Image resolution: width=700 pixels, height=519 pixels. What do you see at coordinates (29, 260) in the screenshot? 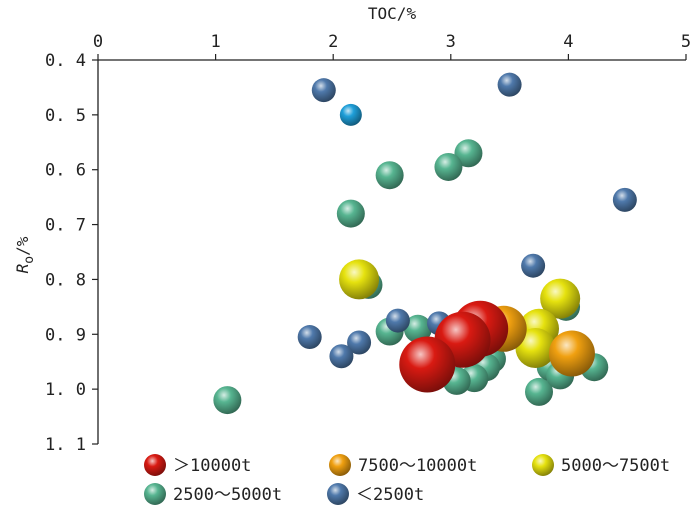
I see `y-axis-title-sub: o` at bounding box center [29, 260].